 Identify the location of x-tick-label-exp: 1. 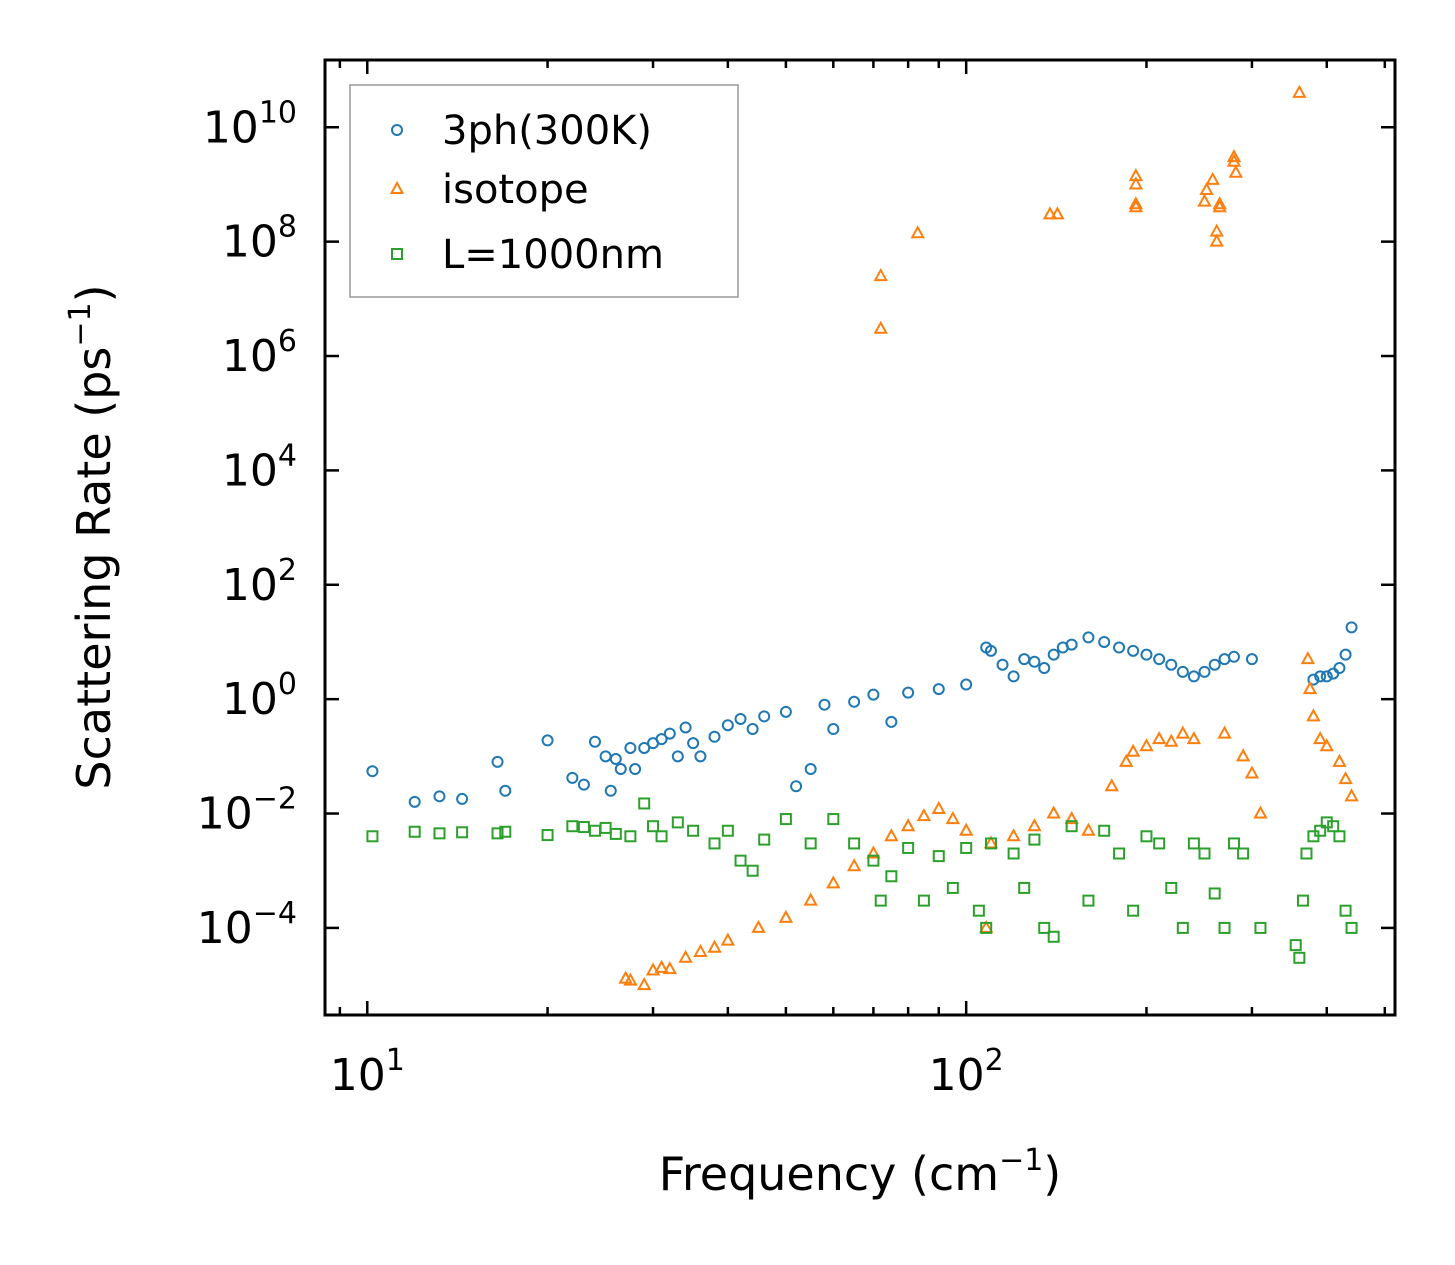
(395, 1060).